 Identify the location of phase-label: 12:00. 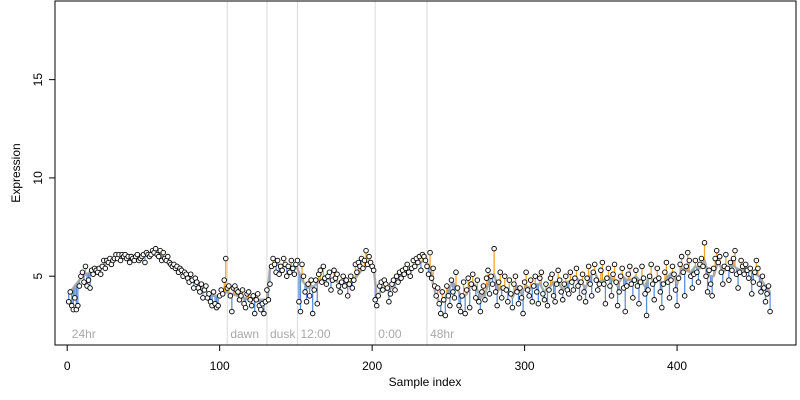
(315, 334).